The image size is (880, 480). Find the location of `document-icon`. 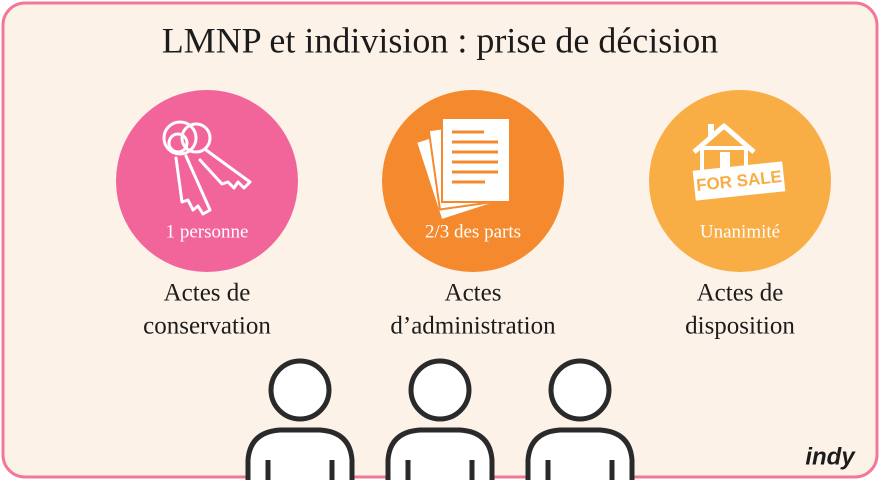

document-icon is located at coordinates (464, 168).